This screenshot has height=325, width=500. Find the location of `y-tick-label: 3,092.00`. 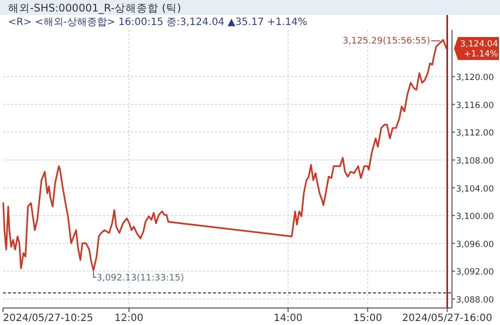

y-tick-label: 3,092.00 is located at coordinates (475, 273).